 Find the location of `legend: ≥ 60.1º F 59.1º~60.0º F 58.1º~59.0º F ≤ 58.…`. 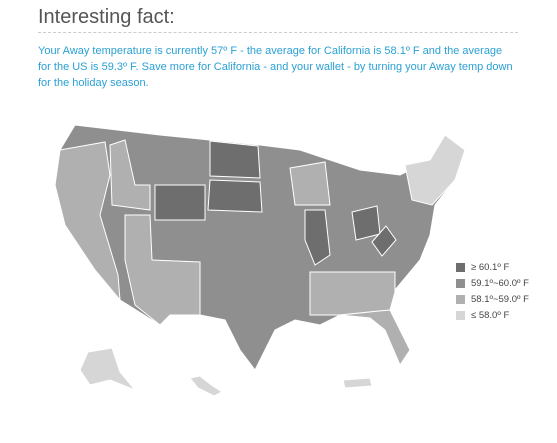

legend: ≥ 60.1º F 59.1º~60.0º F 58.1º~59.0º F ≤ 58.… is located at coordinates (492, 291).